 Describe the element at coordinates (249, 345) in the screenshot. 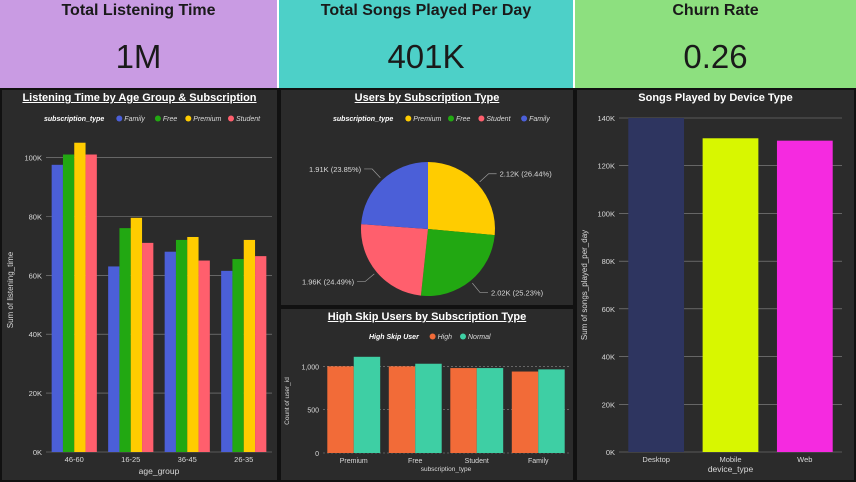

I see `bar-26-35-premium` at that location.